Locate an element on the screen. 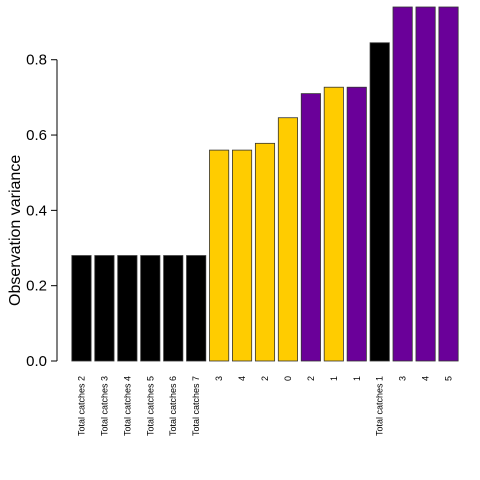  y-tick-label: 0.0 is located at coordinates (36, 361).